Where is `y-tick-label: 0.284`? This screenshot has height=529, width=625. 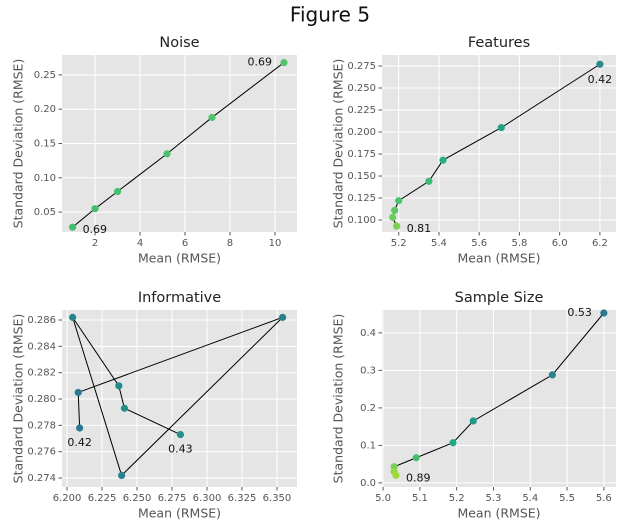
y-tick-label: 0.284 is located at coordinates (41, 346).